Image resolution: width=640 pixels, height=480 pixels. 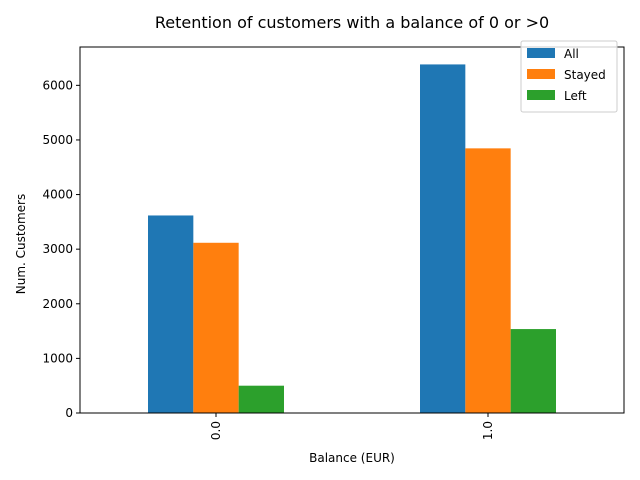 What do you see at coordinates (57, 85) in the screenshot?
I see `y-tick-label: 6000` at bounding box center [57, 85].